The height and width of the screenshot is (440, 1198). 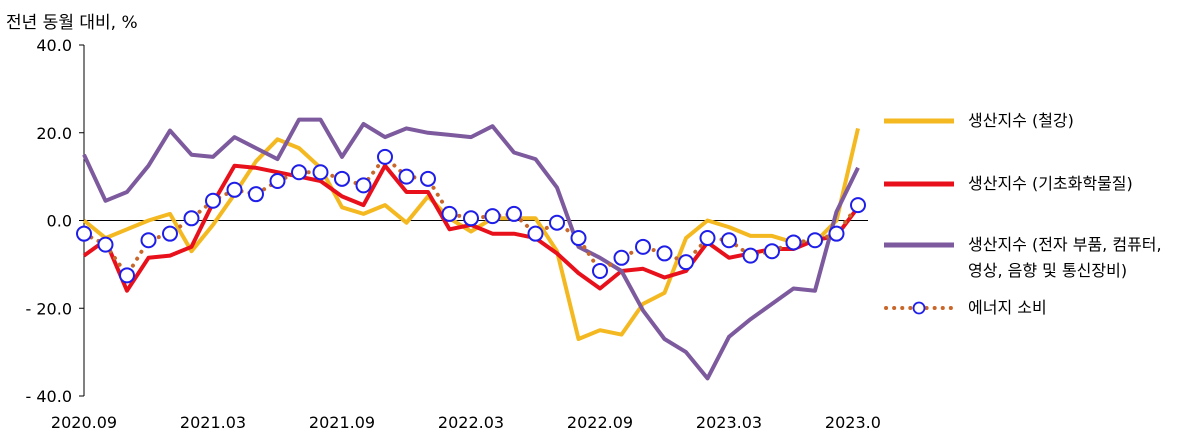 I want to click on legend-swatch-basic-chemicals, so click(x=919, y=184).